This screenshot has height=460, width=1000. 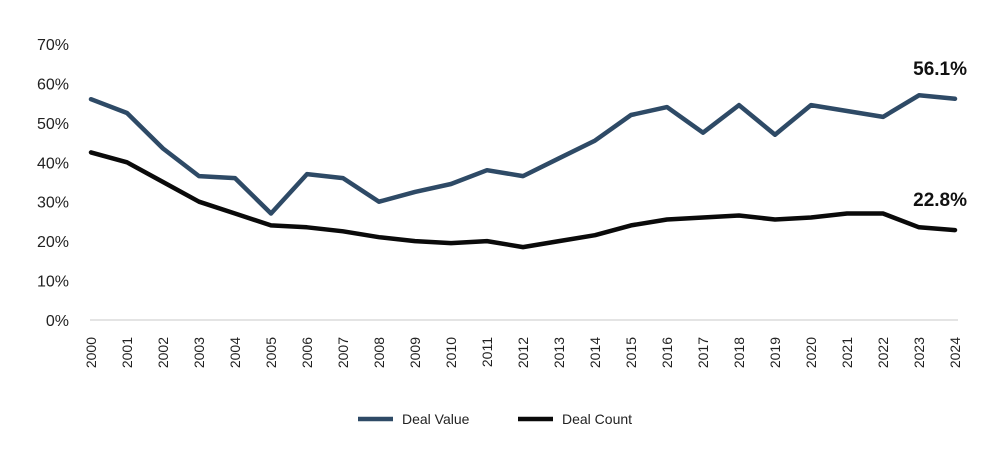 I want to click on x-tick-label: 2002, so click(x=163, y=352).